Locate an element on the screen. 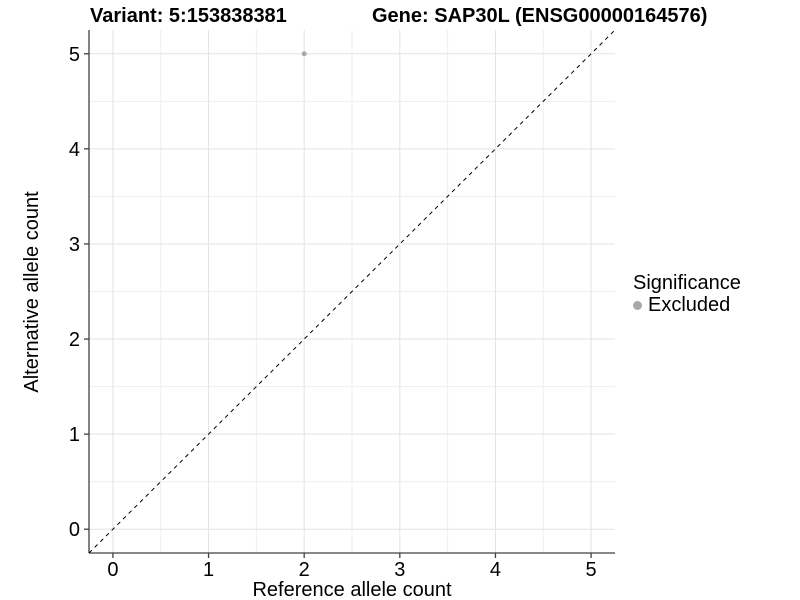 This screenshot has height=600, width=800. x-tick-labels: 0 1 2 3 4 5 is located at coordinates (351, 570).